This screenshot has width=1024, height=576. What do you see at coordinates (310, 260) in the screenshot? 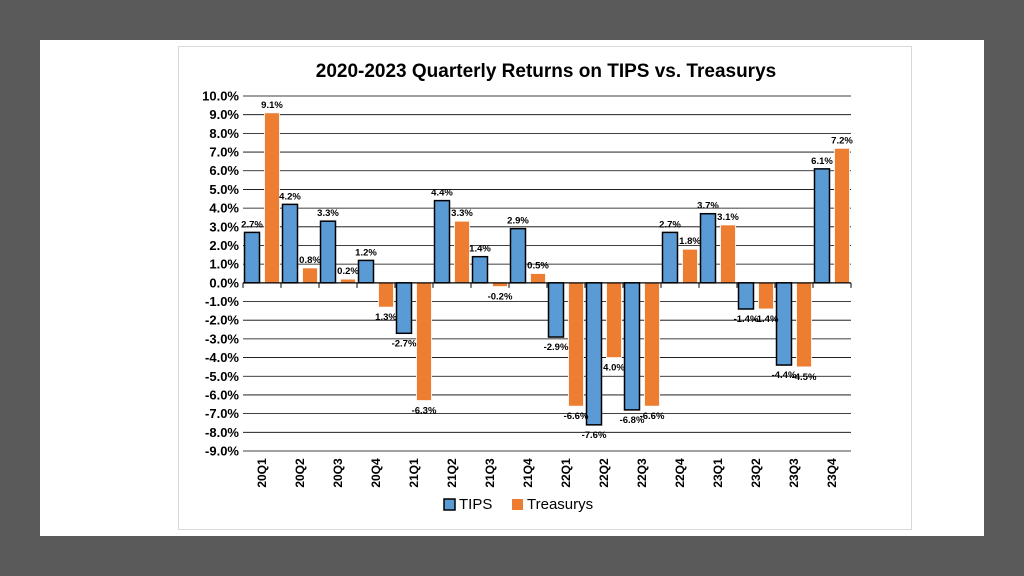
I see `data-label: 0.8%` at bounding box center [310, 260].